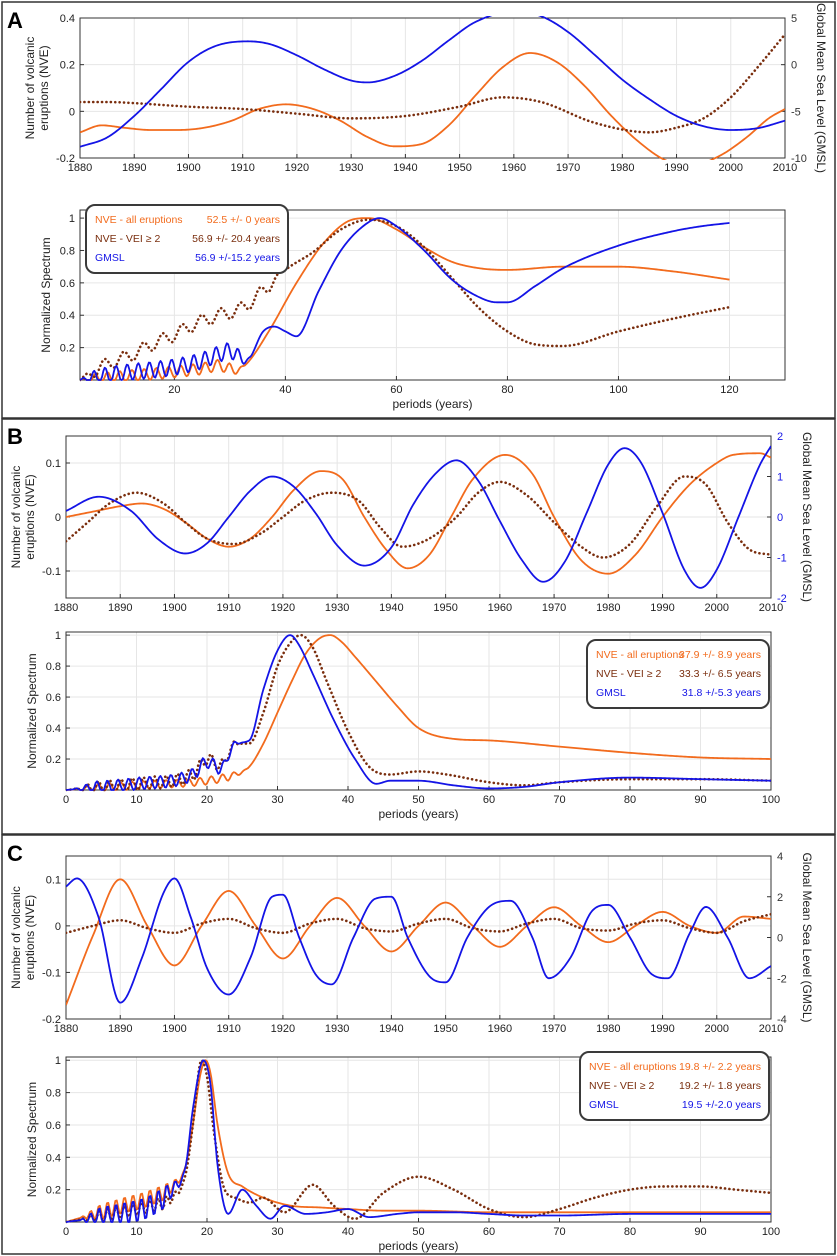 Image resolution: width=837 pixels, height=1256 pixels. What do you see at coordinates (337, 1029) in the screenshot?
I see `x-tick-label: 1930` at bounding box center [337, 1029].